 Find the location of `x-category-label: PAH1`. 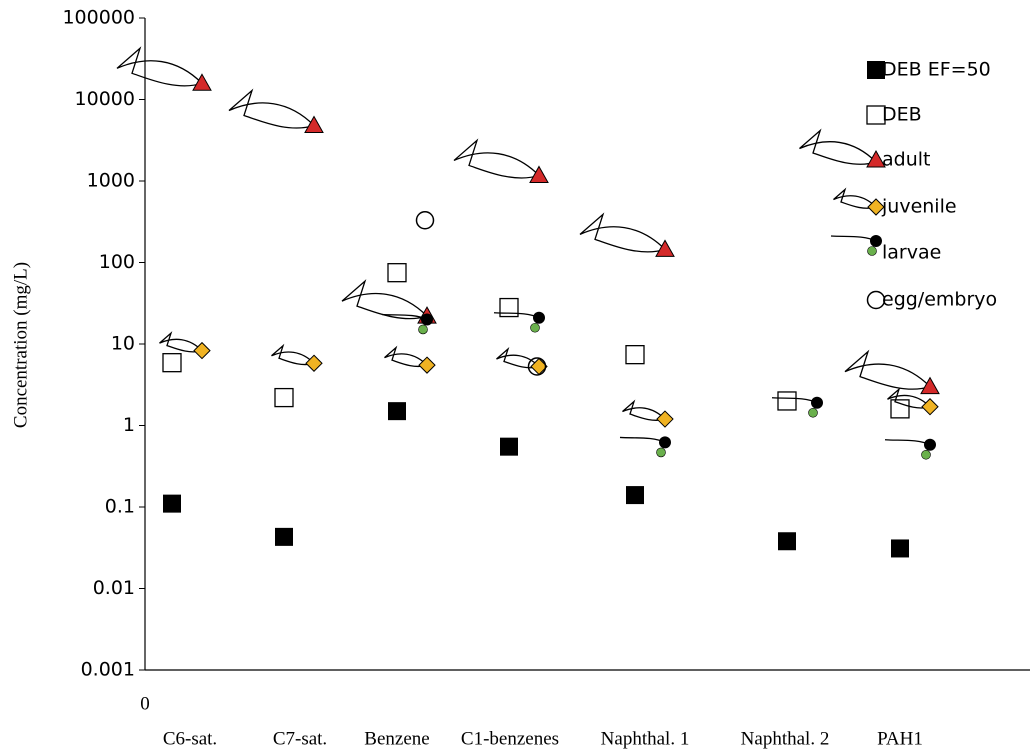

x-category-label: PAH1 is located at coordinates (900, 738).